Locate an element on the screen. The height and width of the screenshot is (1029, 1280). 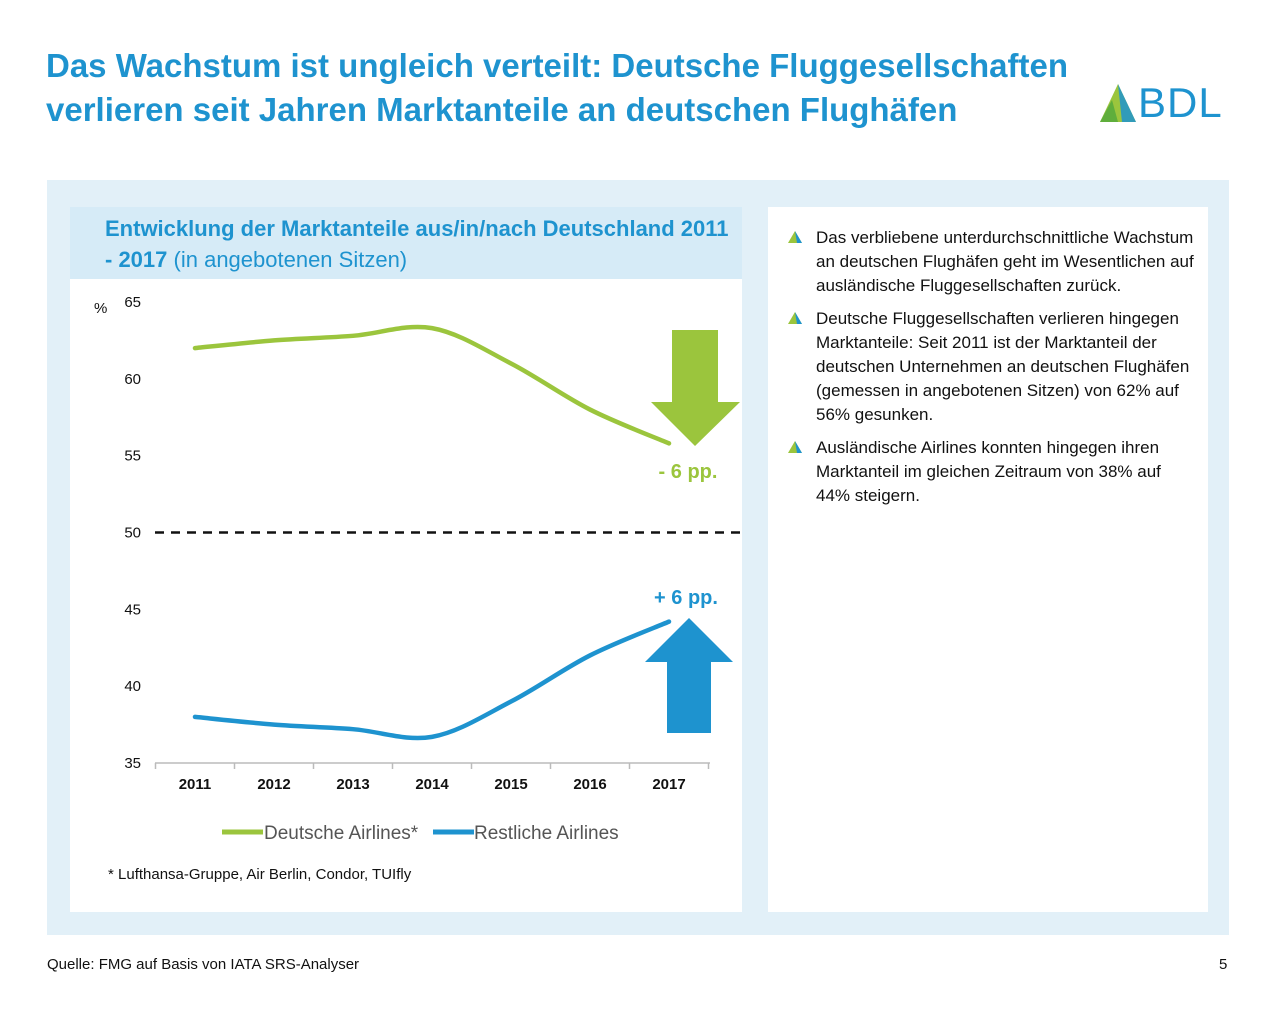
y-tick-label: 45 is located at coordinates (132, 609).